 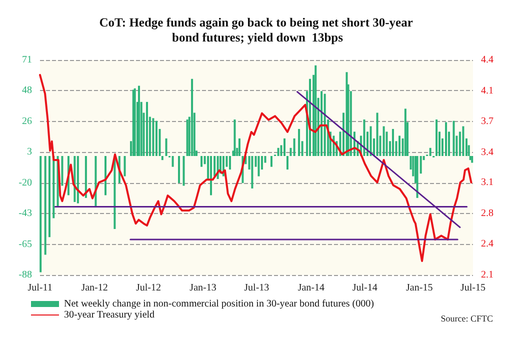 What do you see at coordinates (487, 213) in the screenshot?
I see `y2-tick-label: 2.8` at bounding box center [487, 213].